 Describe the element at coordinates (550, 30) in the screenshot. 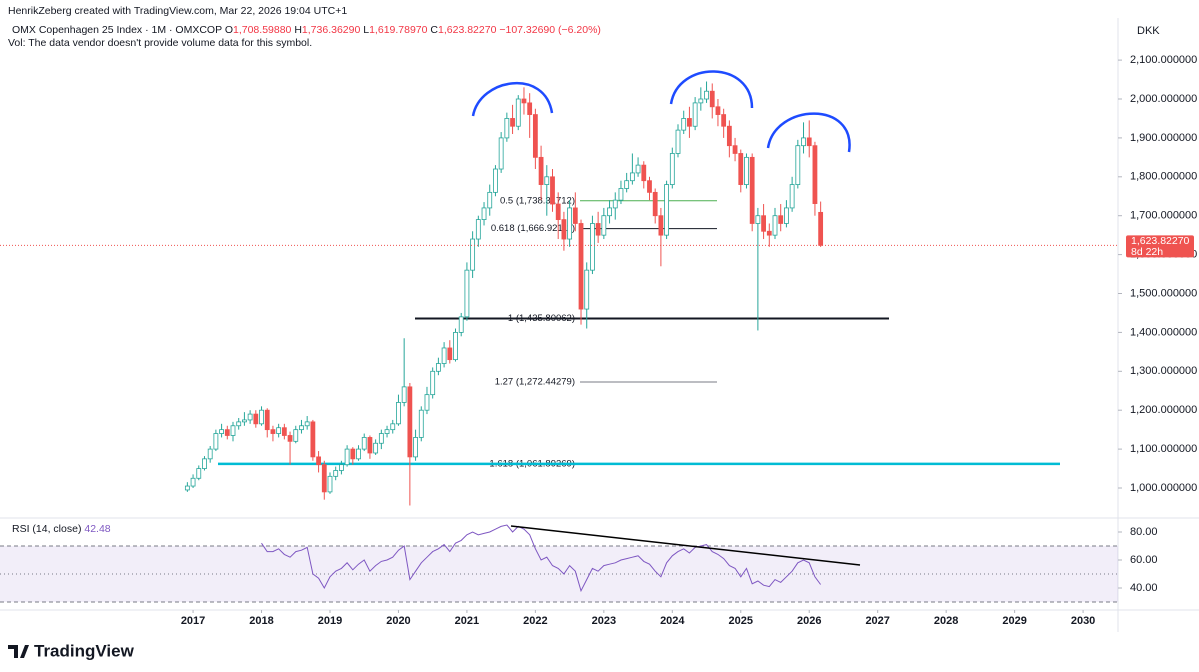

I see `change: −107.32690 (−6.20%)` at that location.